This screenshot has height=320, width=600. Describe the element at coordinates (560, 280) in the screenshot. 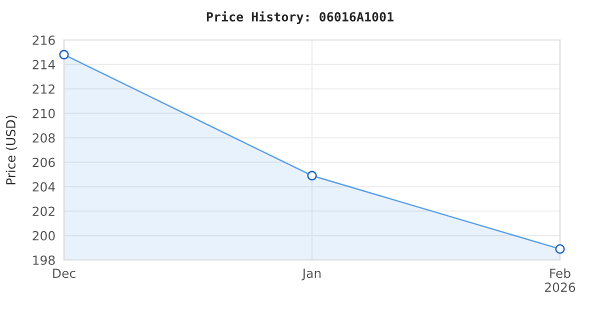

I see `x-tick-label: Feb 2026` at that location.